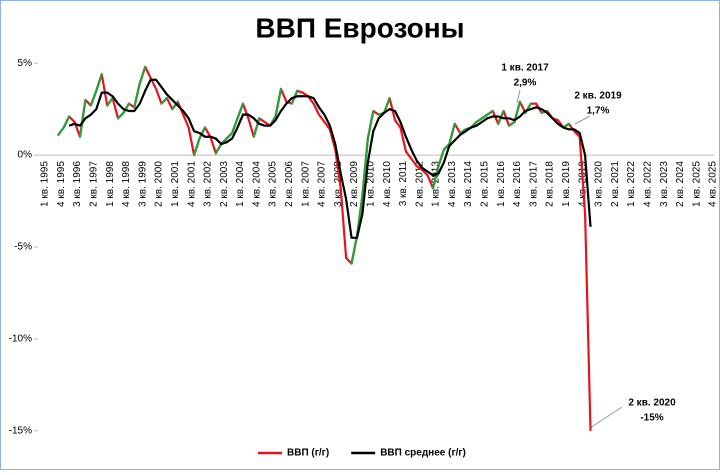 This screenshot has width=720, height=475. I want to click on x-tick-label: 1 кв. 2007, so click(305, 184).